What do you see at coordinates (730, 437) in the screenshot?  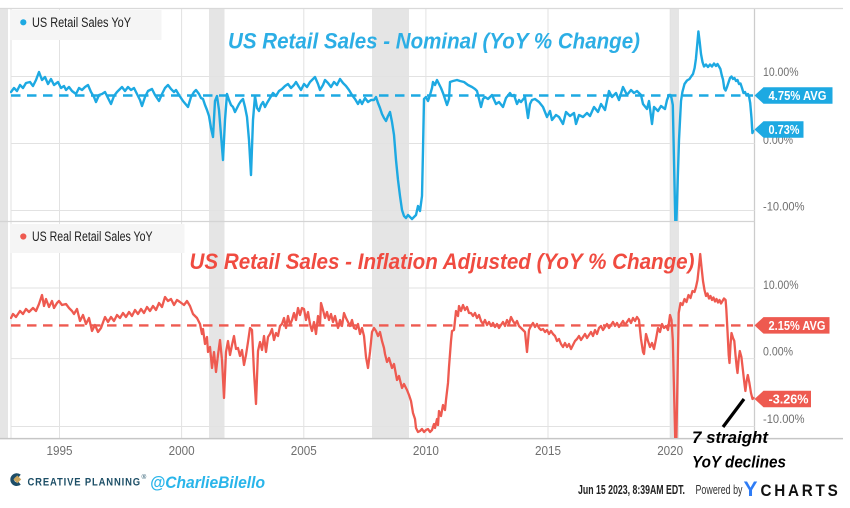 I see `svg-text: 7 straight` at bounding box center [730, 437].